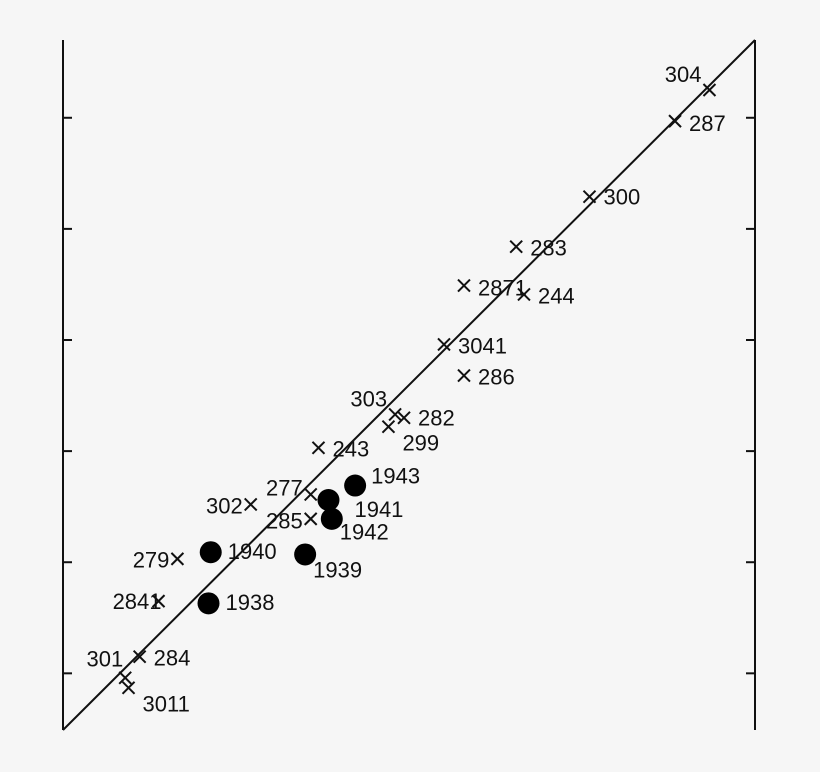 The width and height of the screenshot is (820, 772). Describe the element at coordinates (104, 659) in the screenshot. I see `point-label: 301` at that location.